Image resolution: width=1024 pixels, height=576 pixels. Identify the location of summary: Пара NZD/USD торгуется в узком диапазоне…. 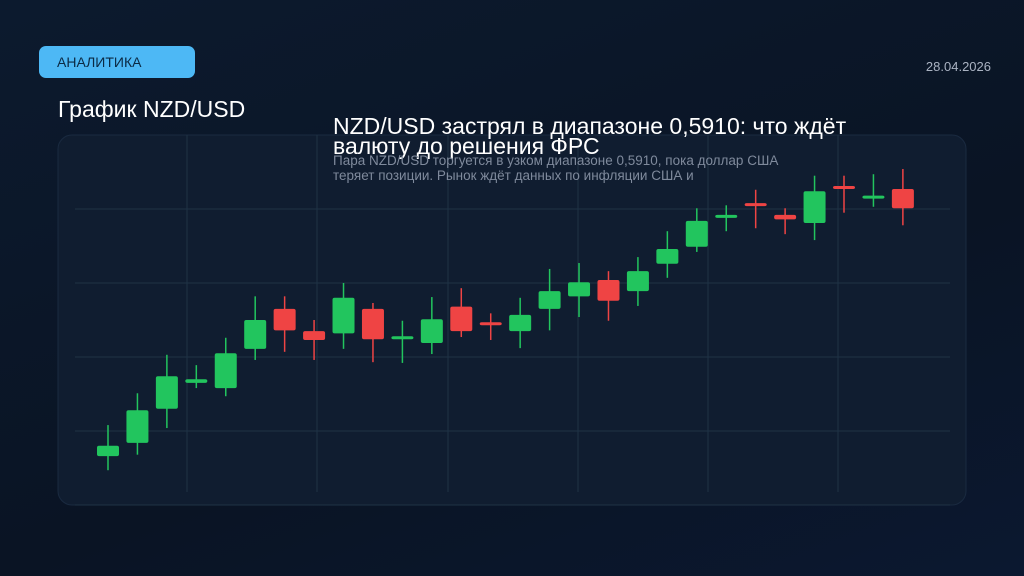
(556, 168).